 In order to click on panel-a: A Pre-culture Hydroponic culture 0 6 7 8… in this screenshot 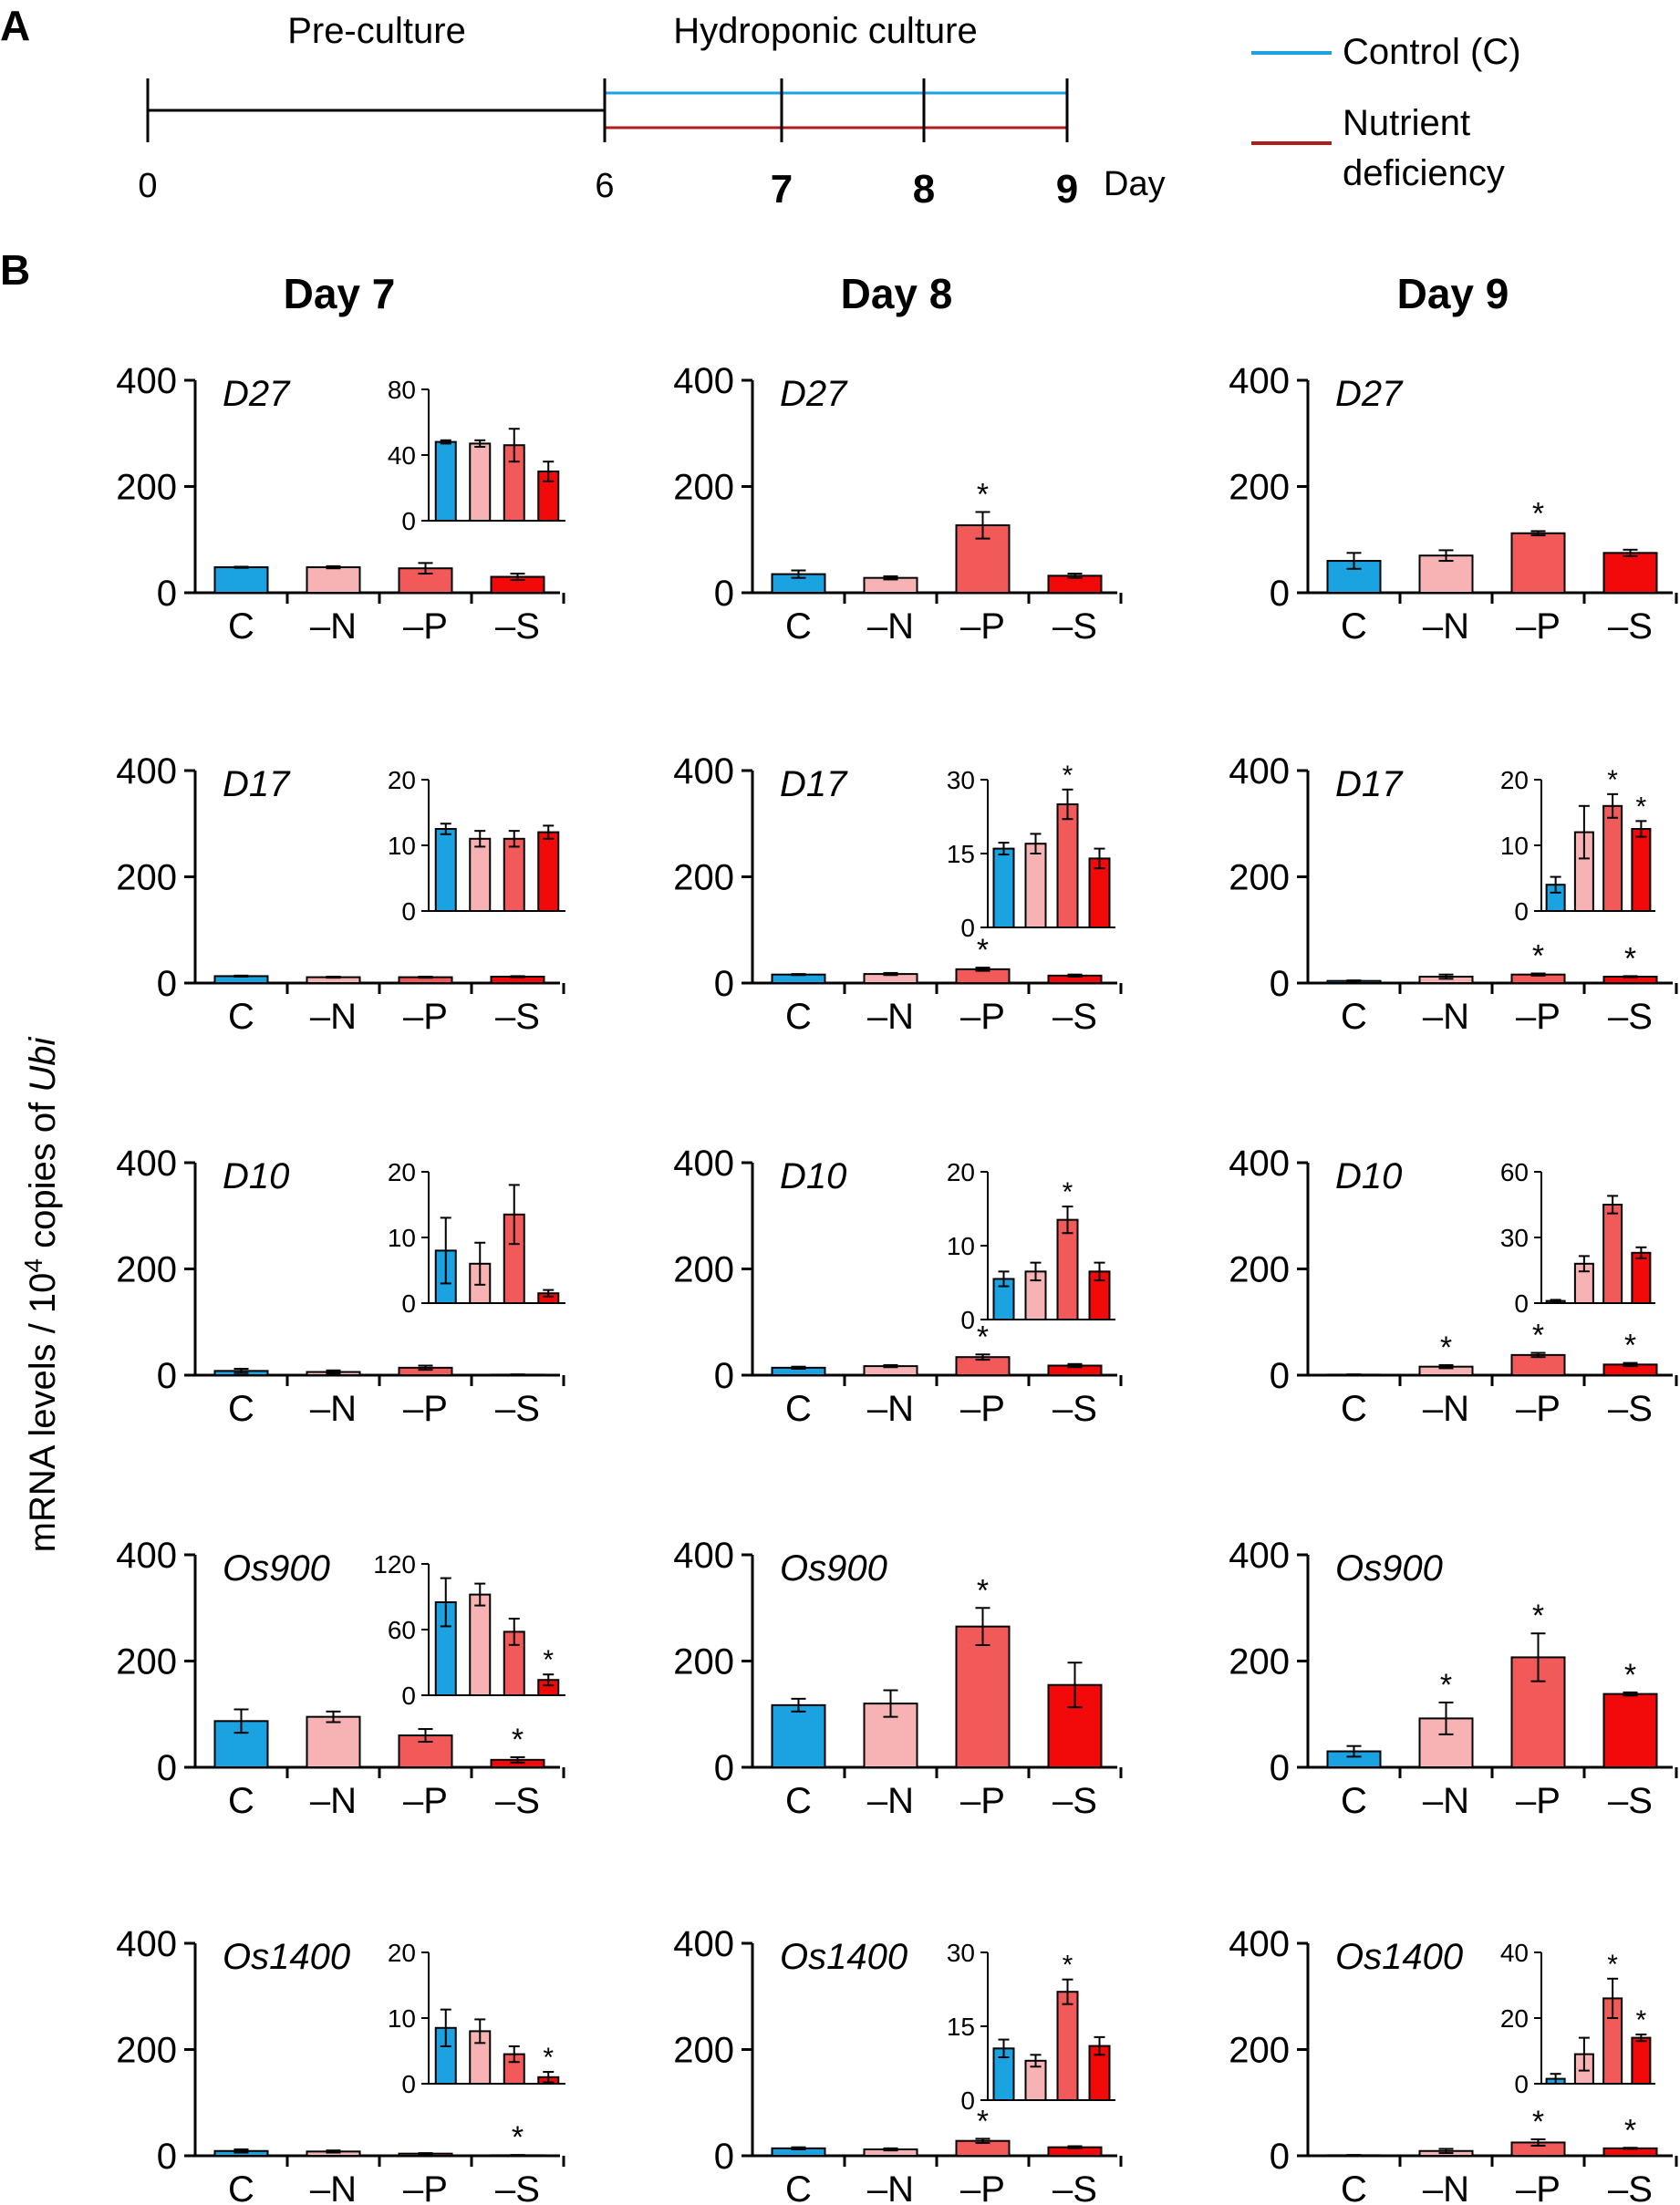, I will do `click(760, 107)`.